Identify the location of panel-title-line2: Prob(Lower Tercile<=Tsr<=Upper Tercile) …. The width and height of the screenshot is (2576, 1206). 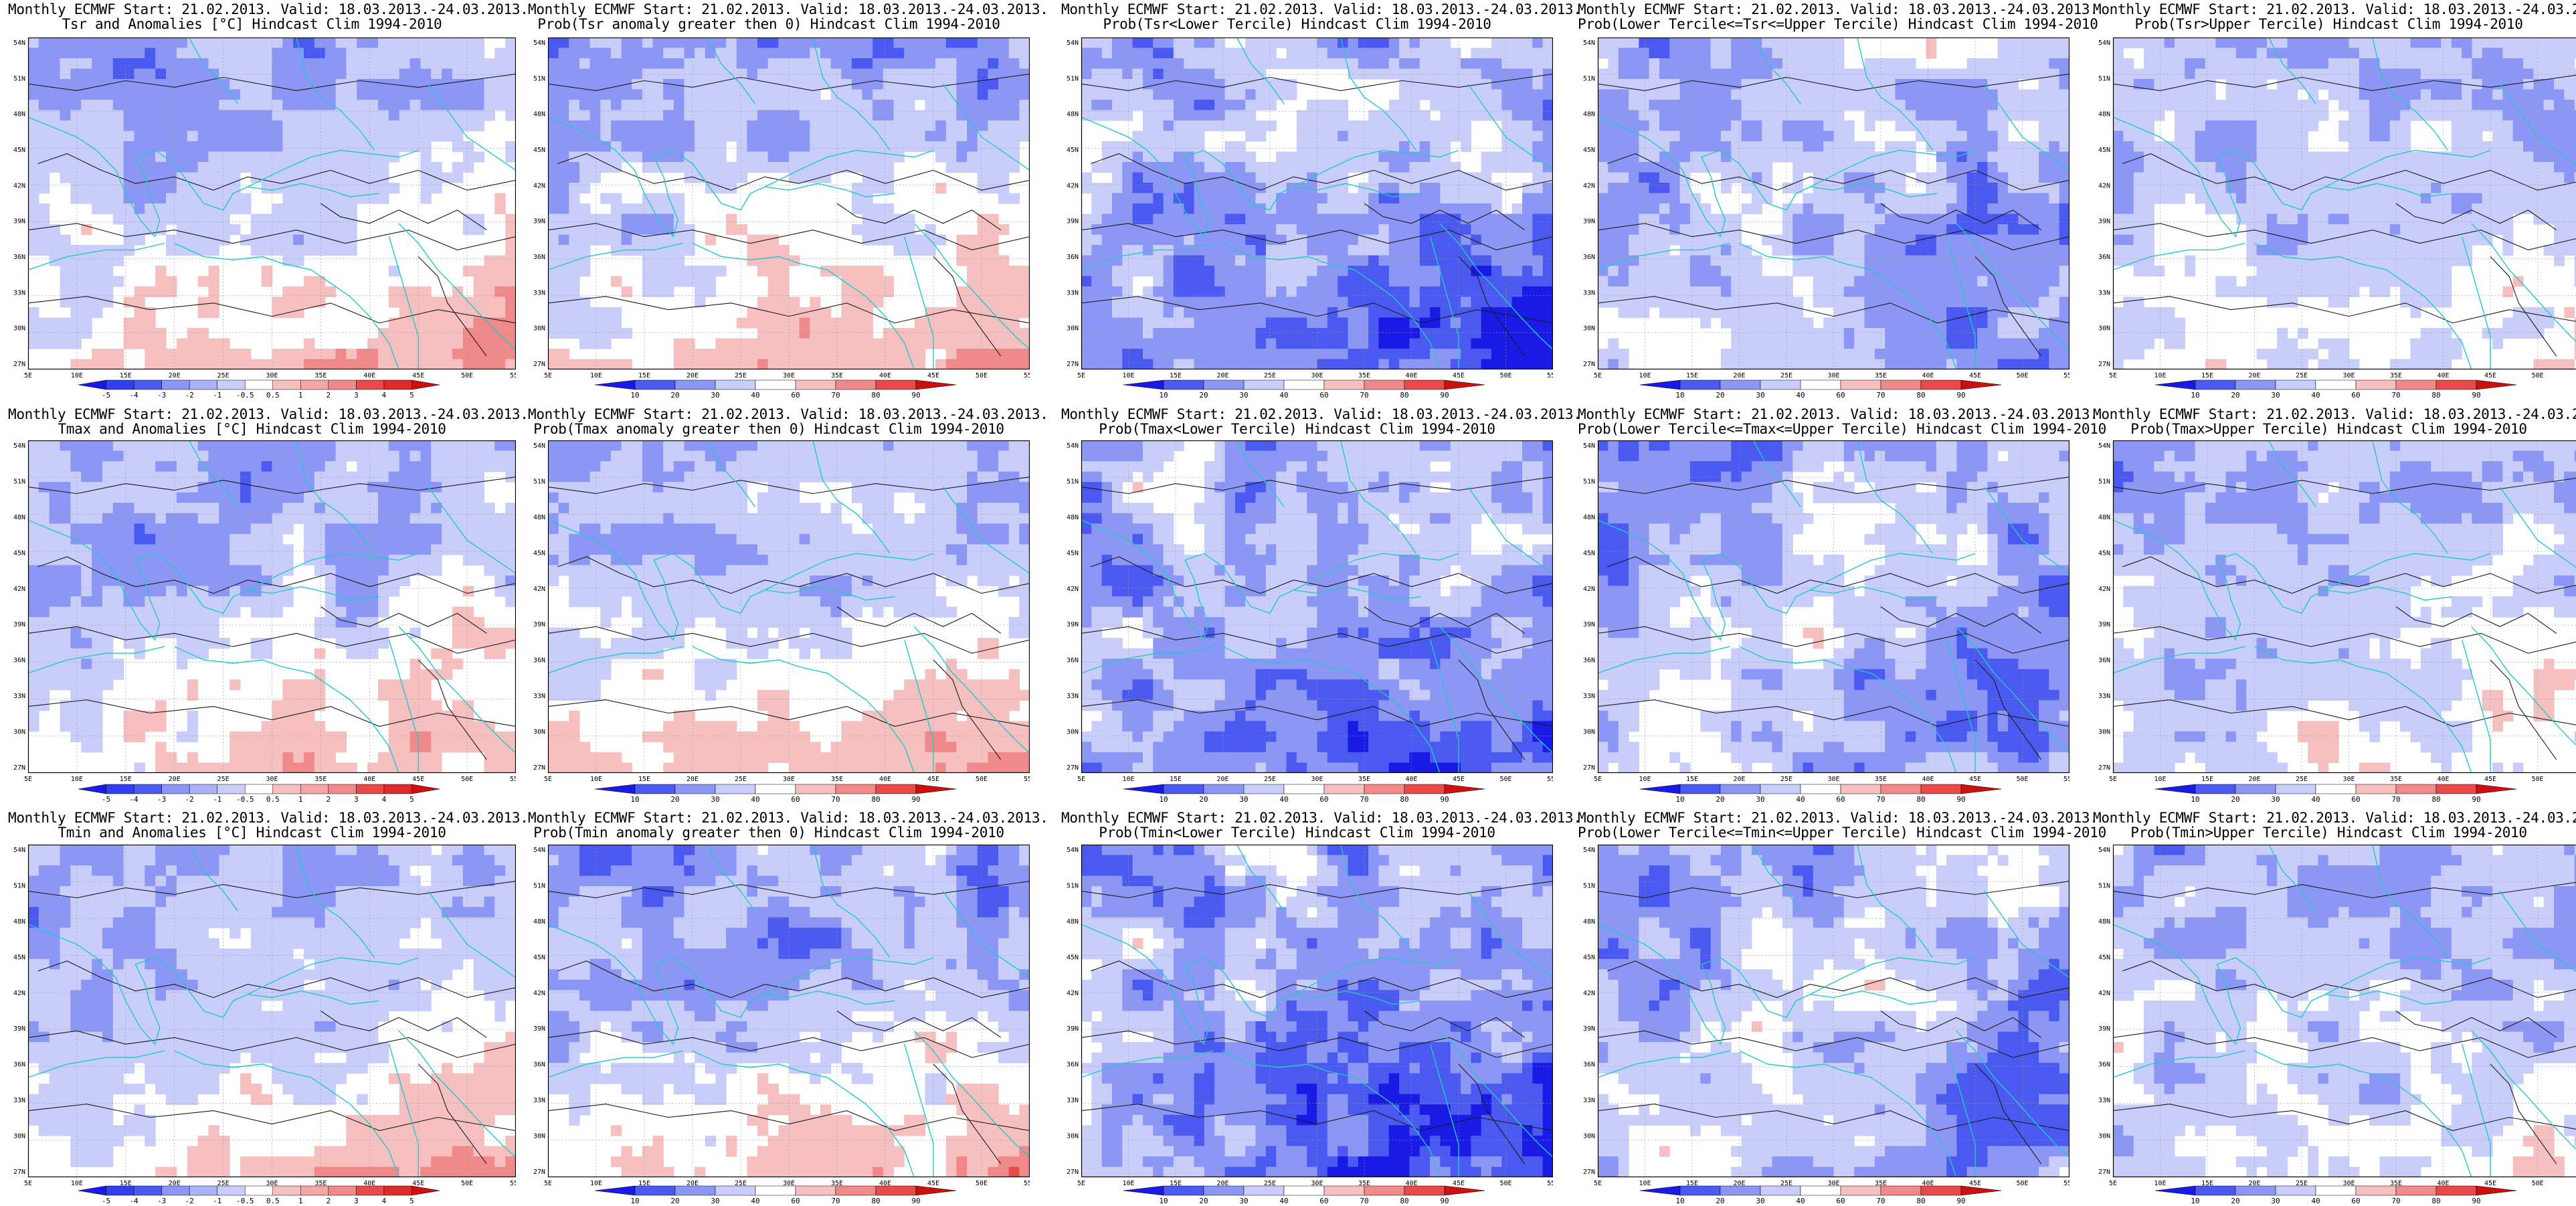
(1813, 24).